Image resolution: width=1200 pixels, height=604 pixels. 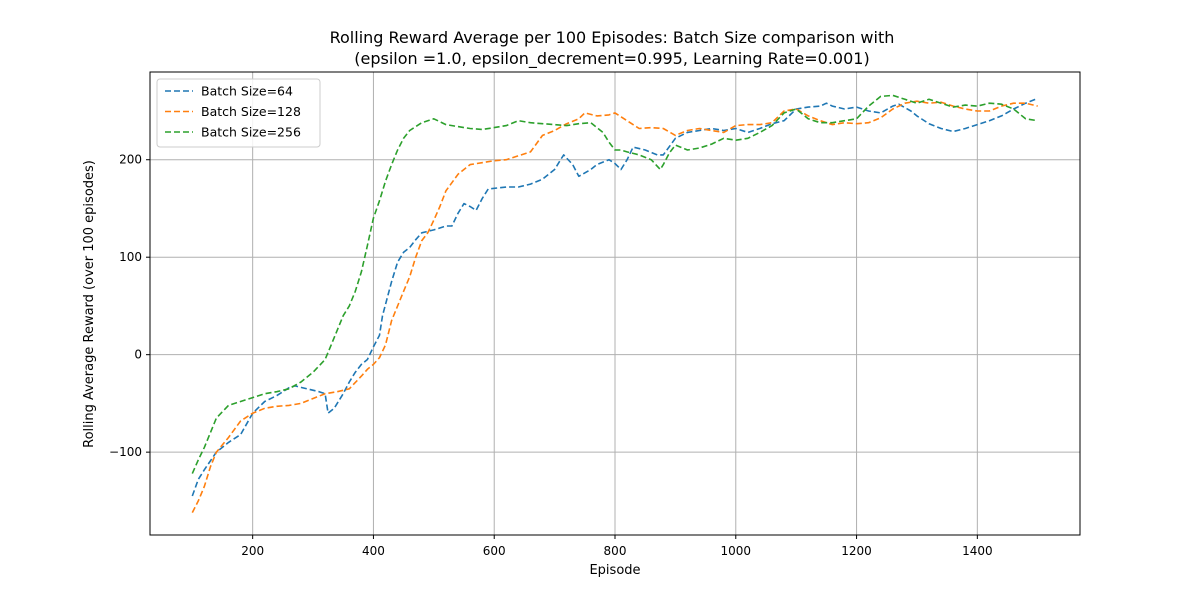 What do you see at coordinates (125, 452) in the screenshot?
I see `y-tick-label: −100` at bounding box center [125, 452].